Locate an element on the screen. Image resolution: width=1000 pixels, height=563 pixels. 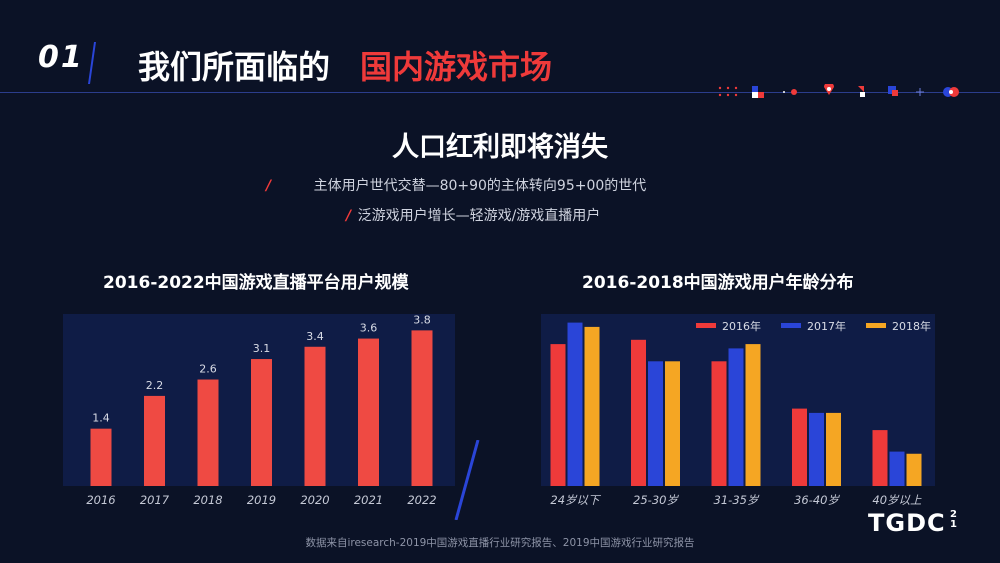
decorative-dots-icon is located at coordinates (838, 91).